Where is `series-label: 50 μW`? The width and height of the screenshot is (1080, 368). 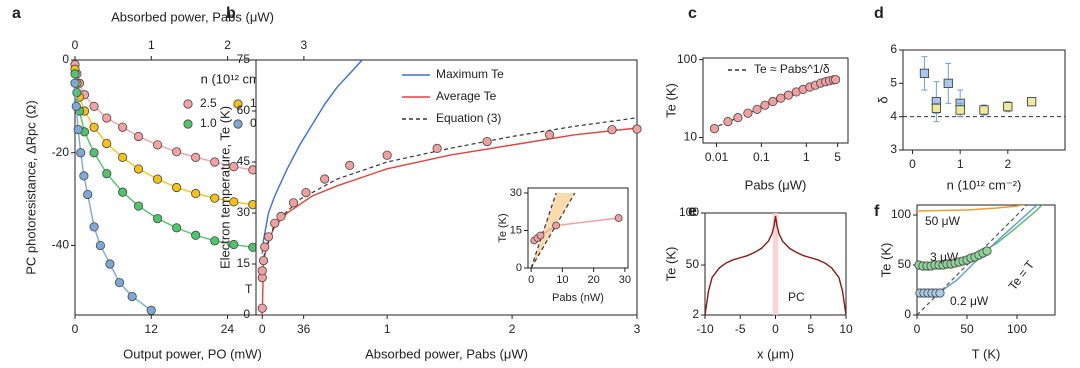
series-label: 50 μW is located at coordinates (943, 221).